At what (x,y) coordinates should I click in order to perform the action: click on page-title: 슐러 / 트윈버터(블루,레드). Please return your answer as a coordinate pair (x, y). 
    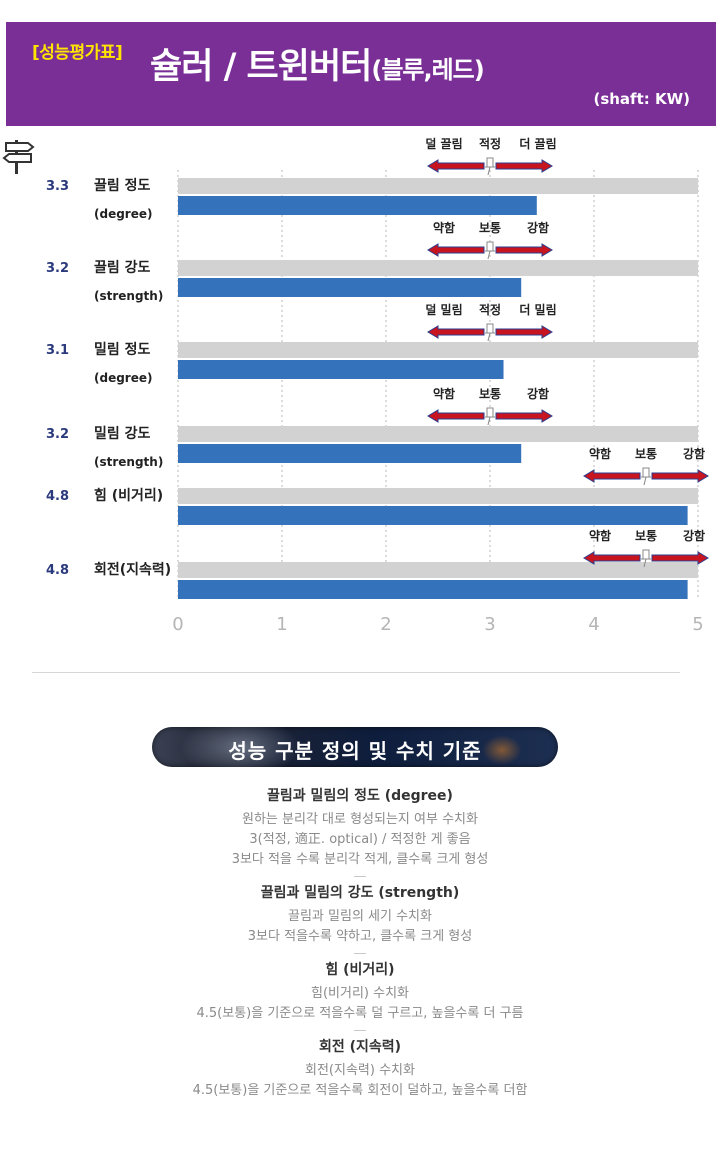
    Looking at the image, I should click on (317, 63).